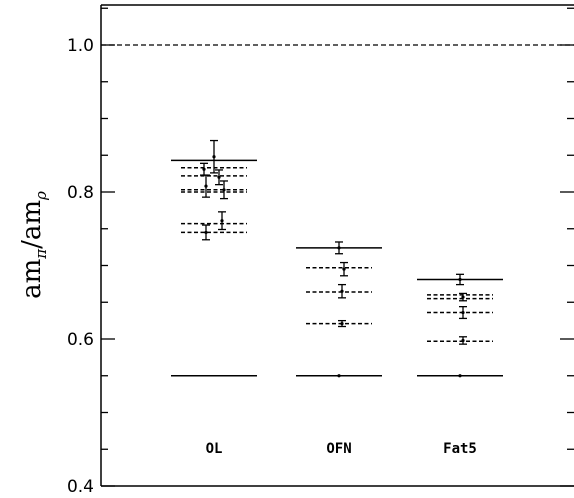  What do you see at coordinates (460, 325) in the screenshot?
I see `category-group-fat5` at bounding box center [460, 325].